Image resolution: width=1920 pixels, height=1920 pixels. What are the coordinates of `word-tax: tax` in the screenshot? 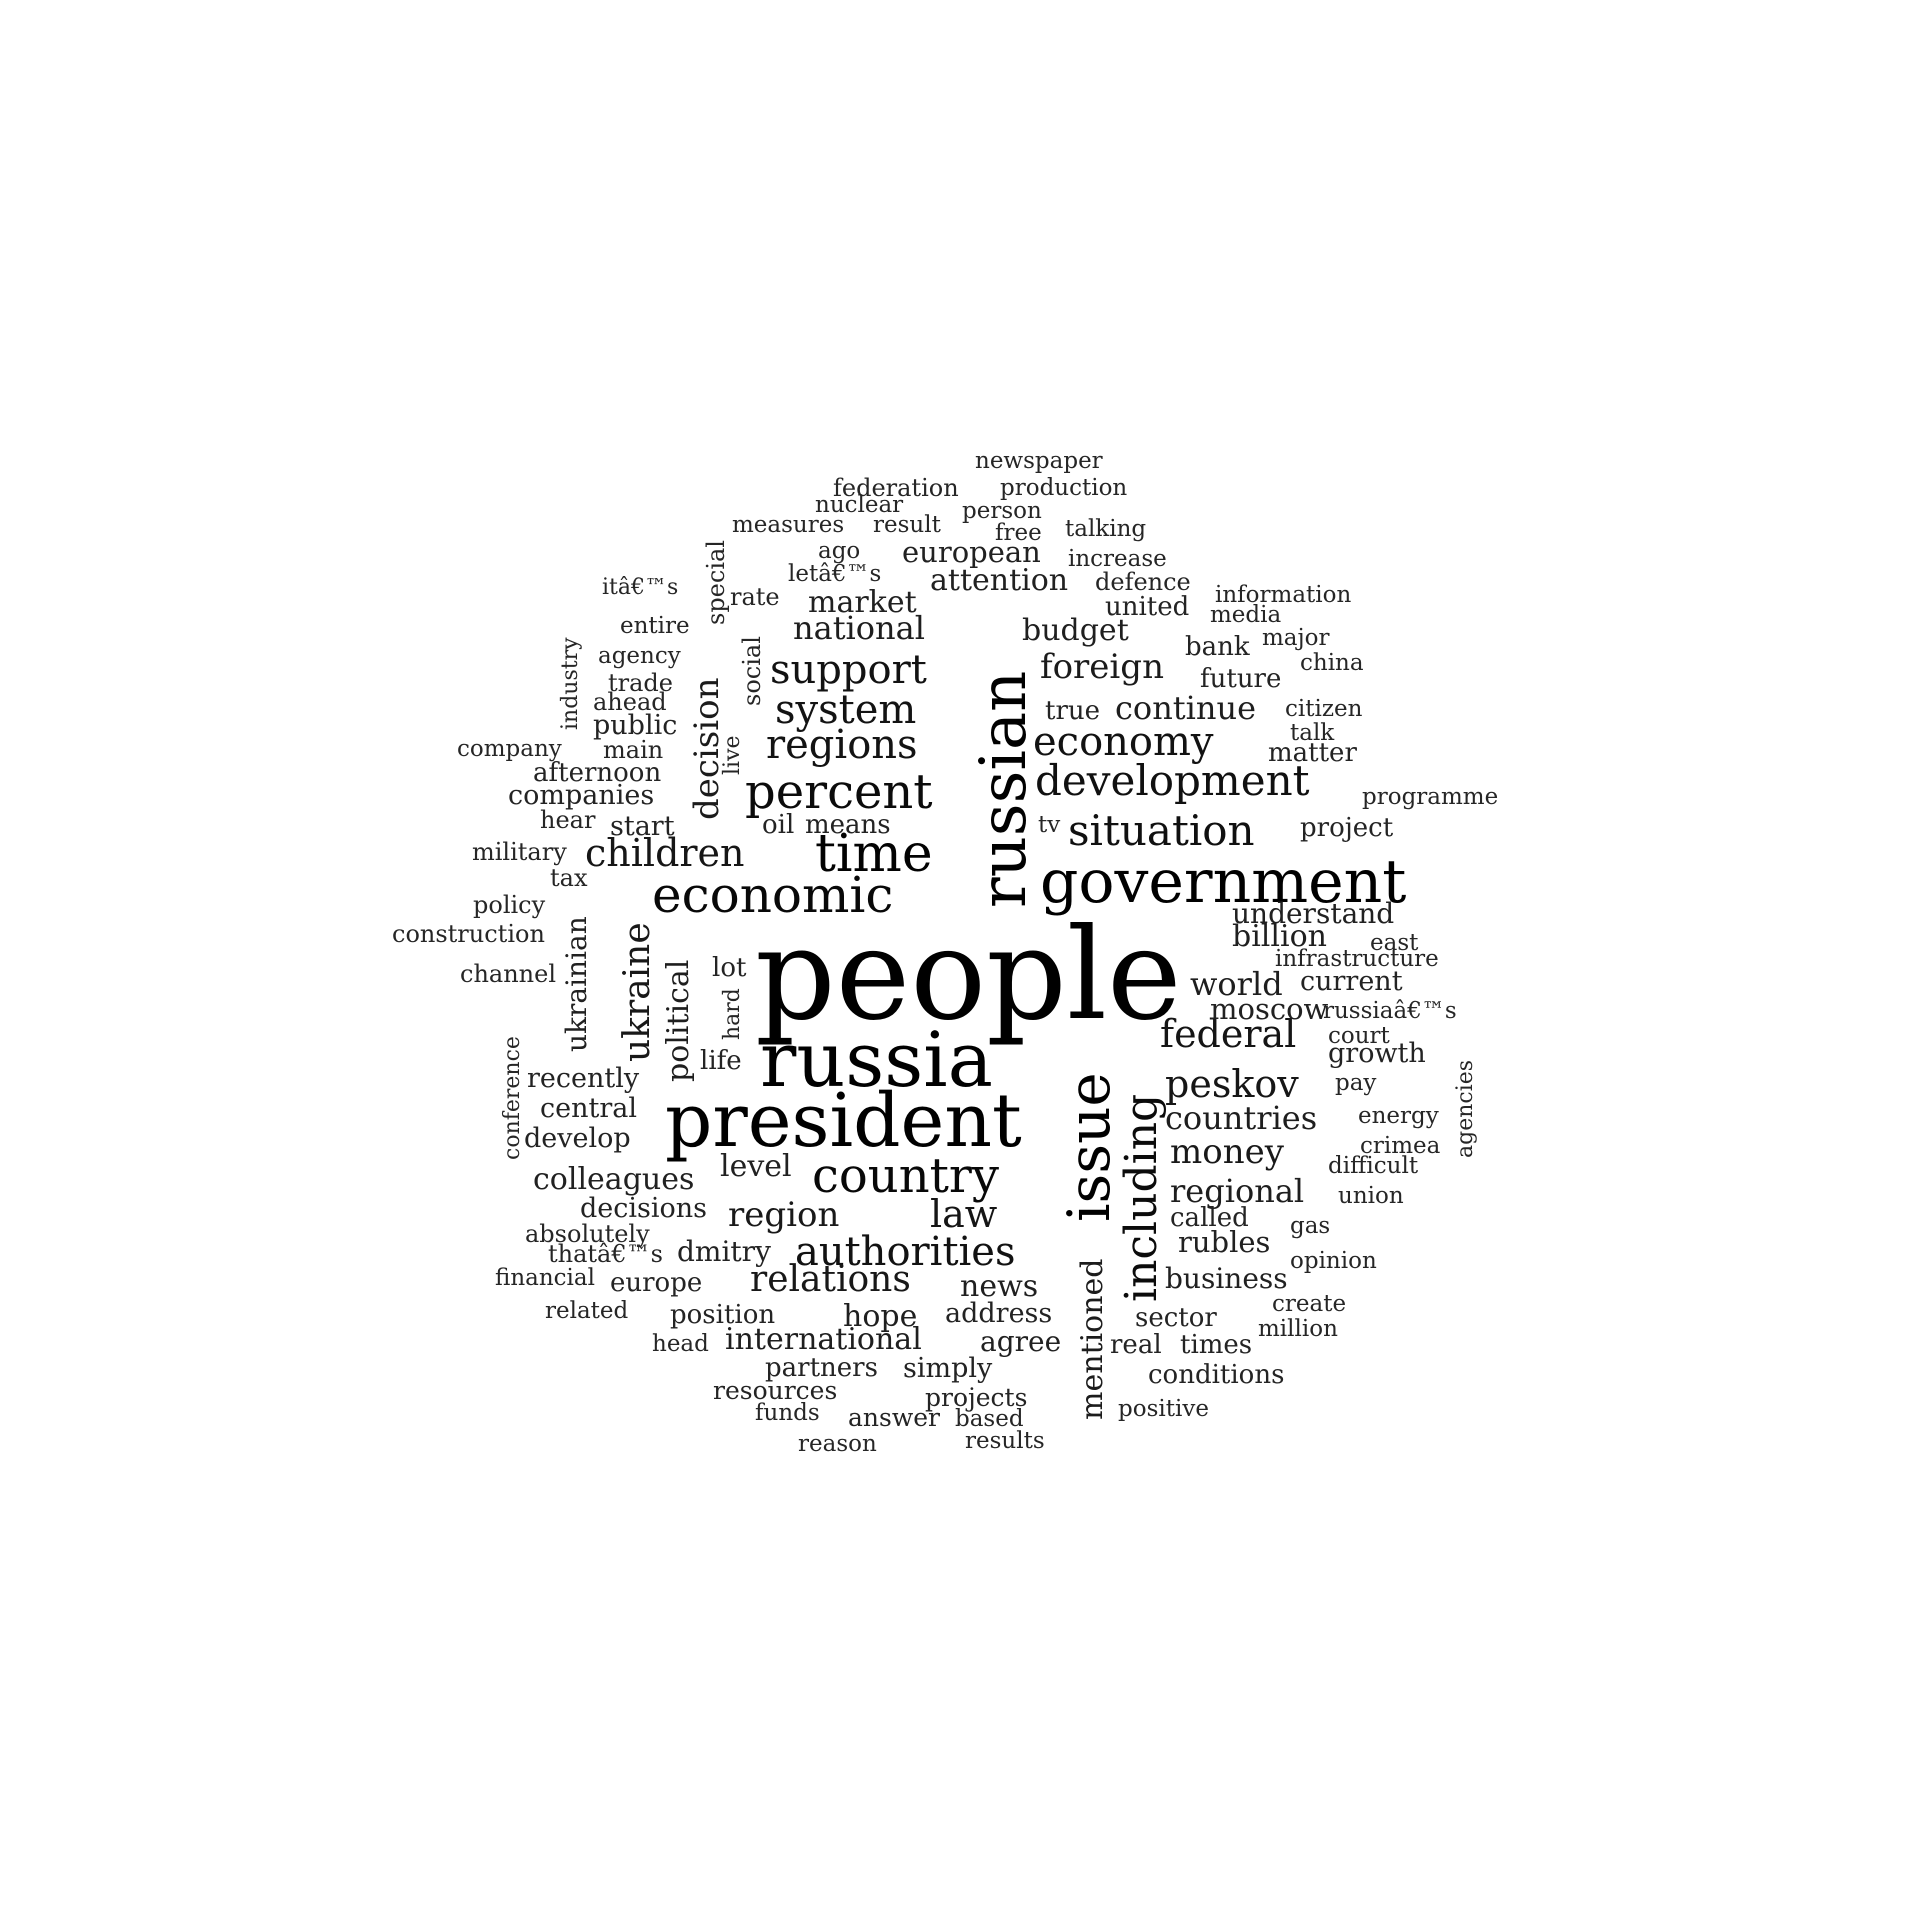 It's located at (569, 878).